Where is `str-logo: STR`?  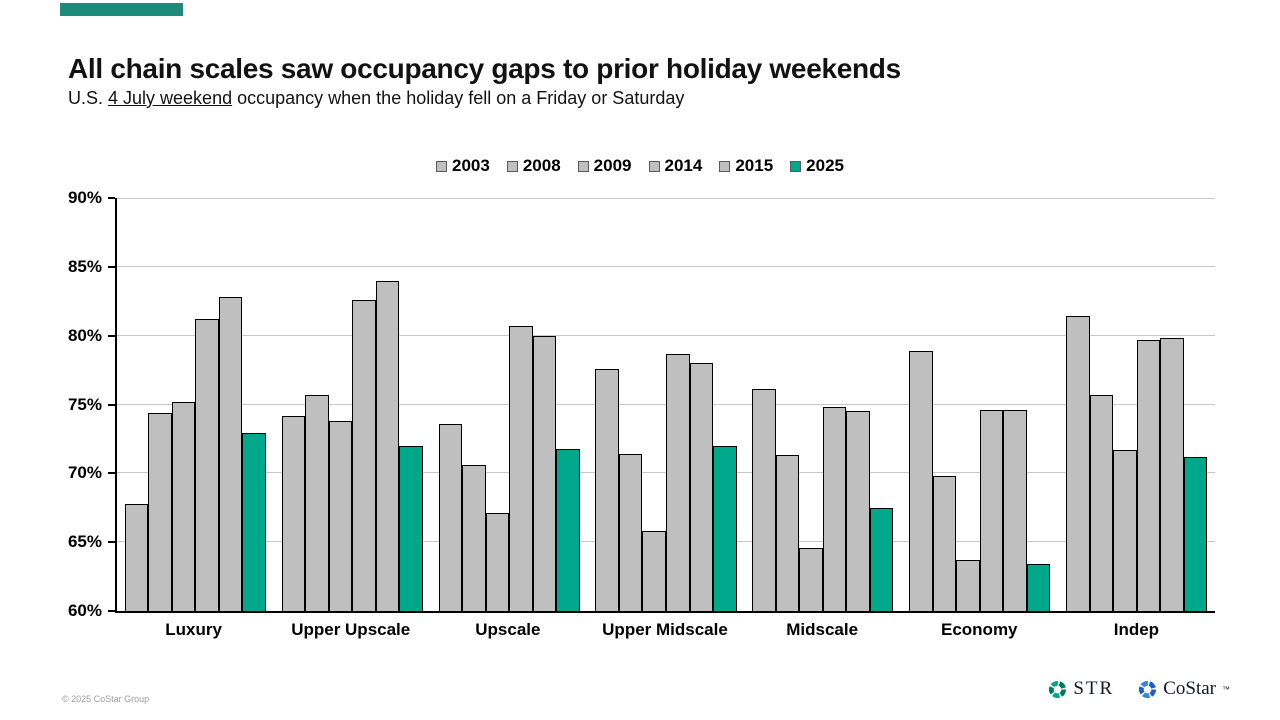
str-logo: STR is located at coordinates (1081, 689).